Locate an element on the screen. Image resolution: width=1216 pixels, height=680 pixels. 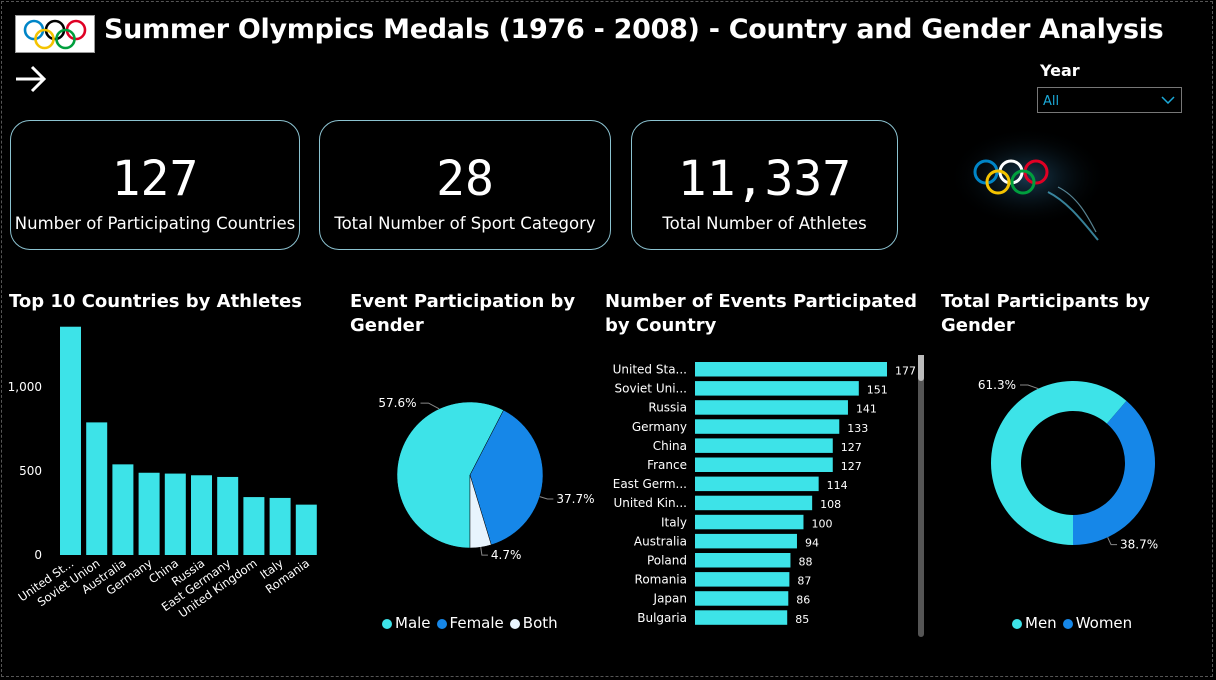
scrollbar-track is located at coordinates (921, 496).